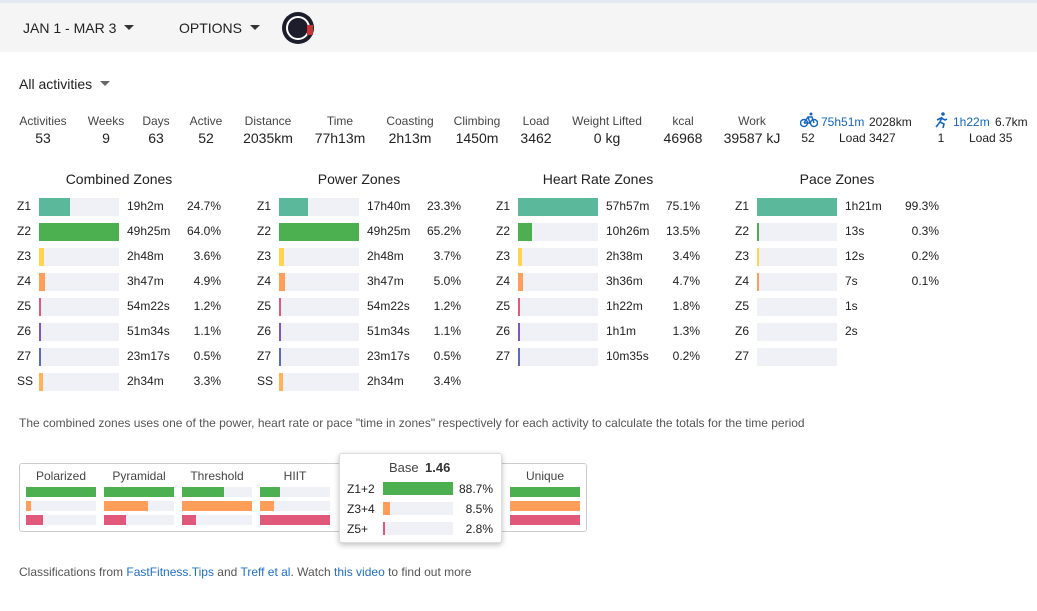 This screenshot has height=611, width=1037. Describe the element at coordinates (268, 138) in the screenshot. I see `stat-value: 2035km` at that location.